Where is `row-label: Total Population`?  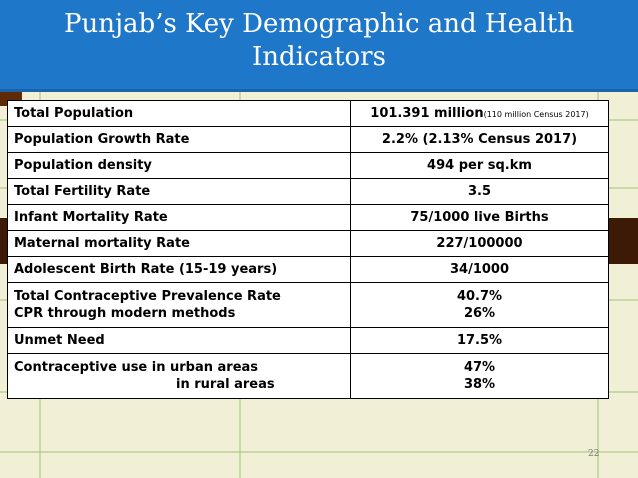
row-label: Total Population is located at coordinates (179, 113).